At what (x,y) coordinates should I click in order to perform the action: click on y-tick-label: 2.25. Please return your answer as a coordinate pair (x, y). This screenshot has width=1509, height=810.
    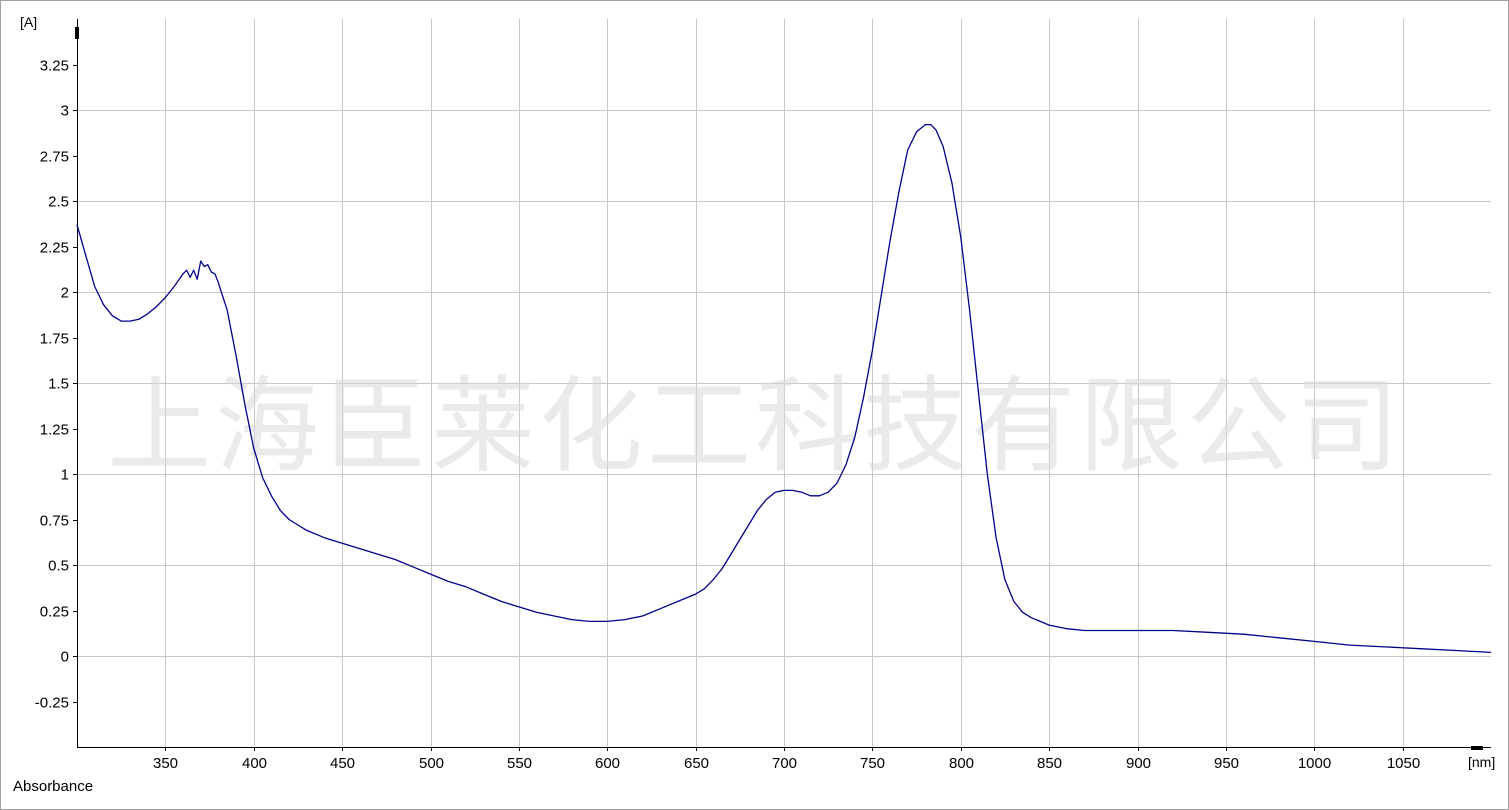
    Looking at the image, I should click on (54, 248).